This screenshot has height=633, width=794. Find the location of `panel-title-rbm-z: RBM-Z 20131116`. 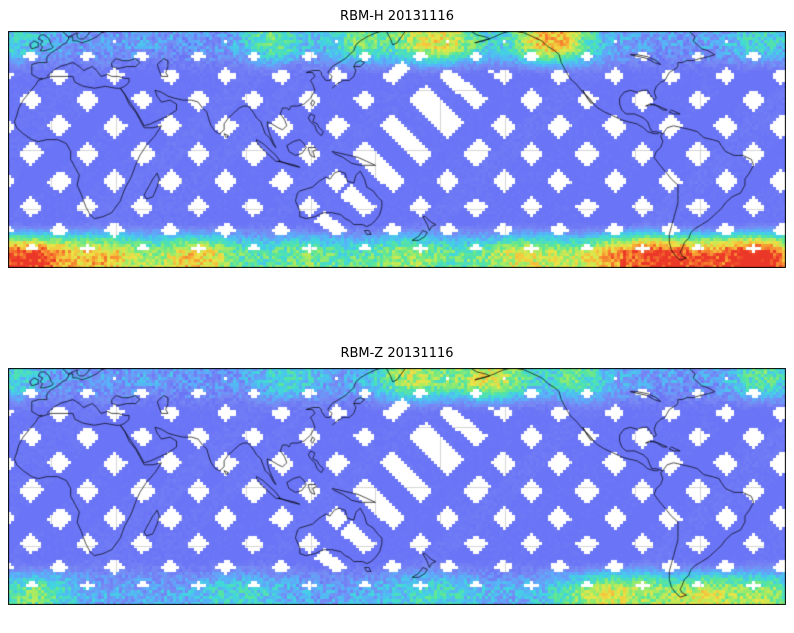

panel-title-rbm-z: RBM-Z 20131116 is located at coordinates (397, 353).